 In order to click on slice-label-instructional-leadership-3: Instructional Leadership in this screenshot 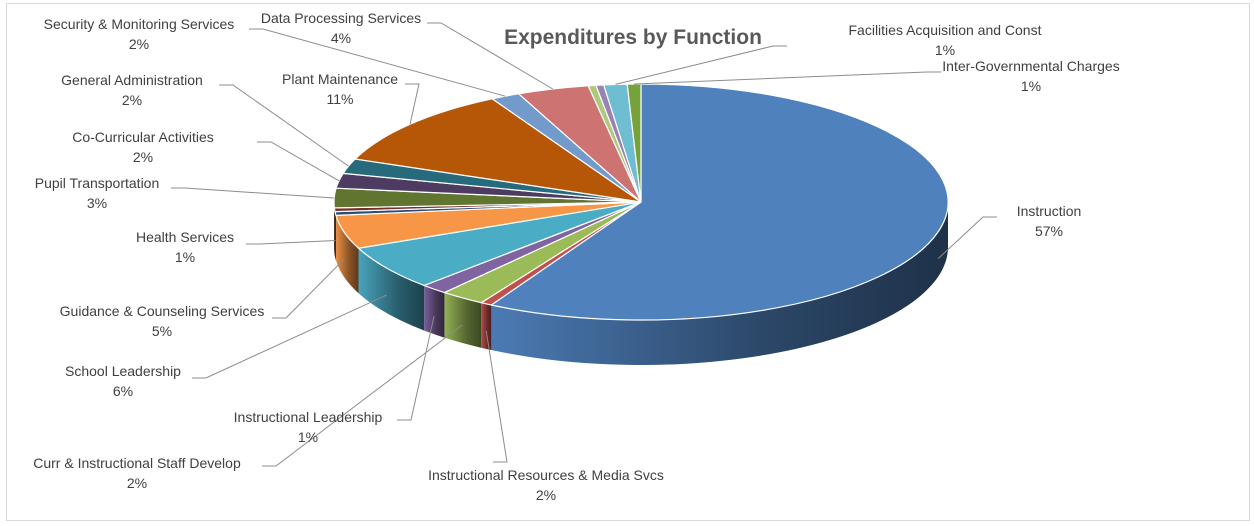, I will do `click(308, 417)`.